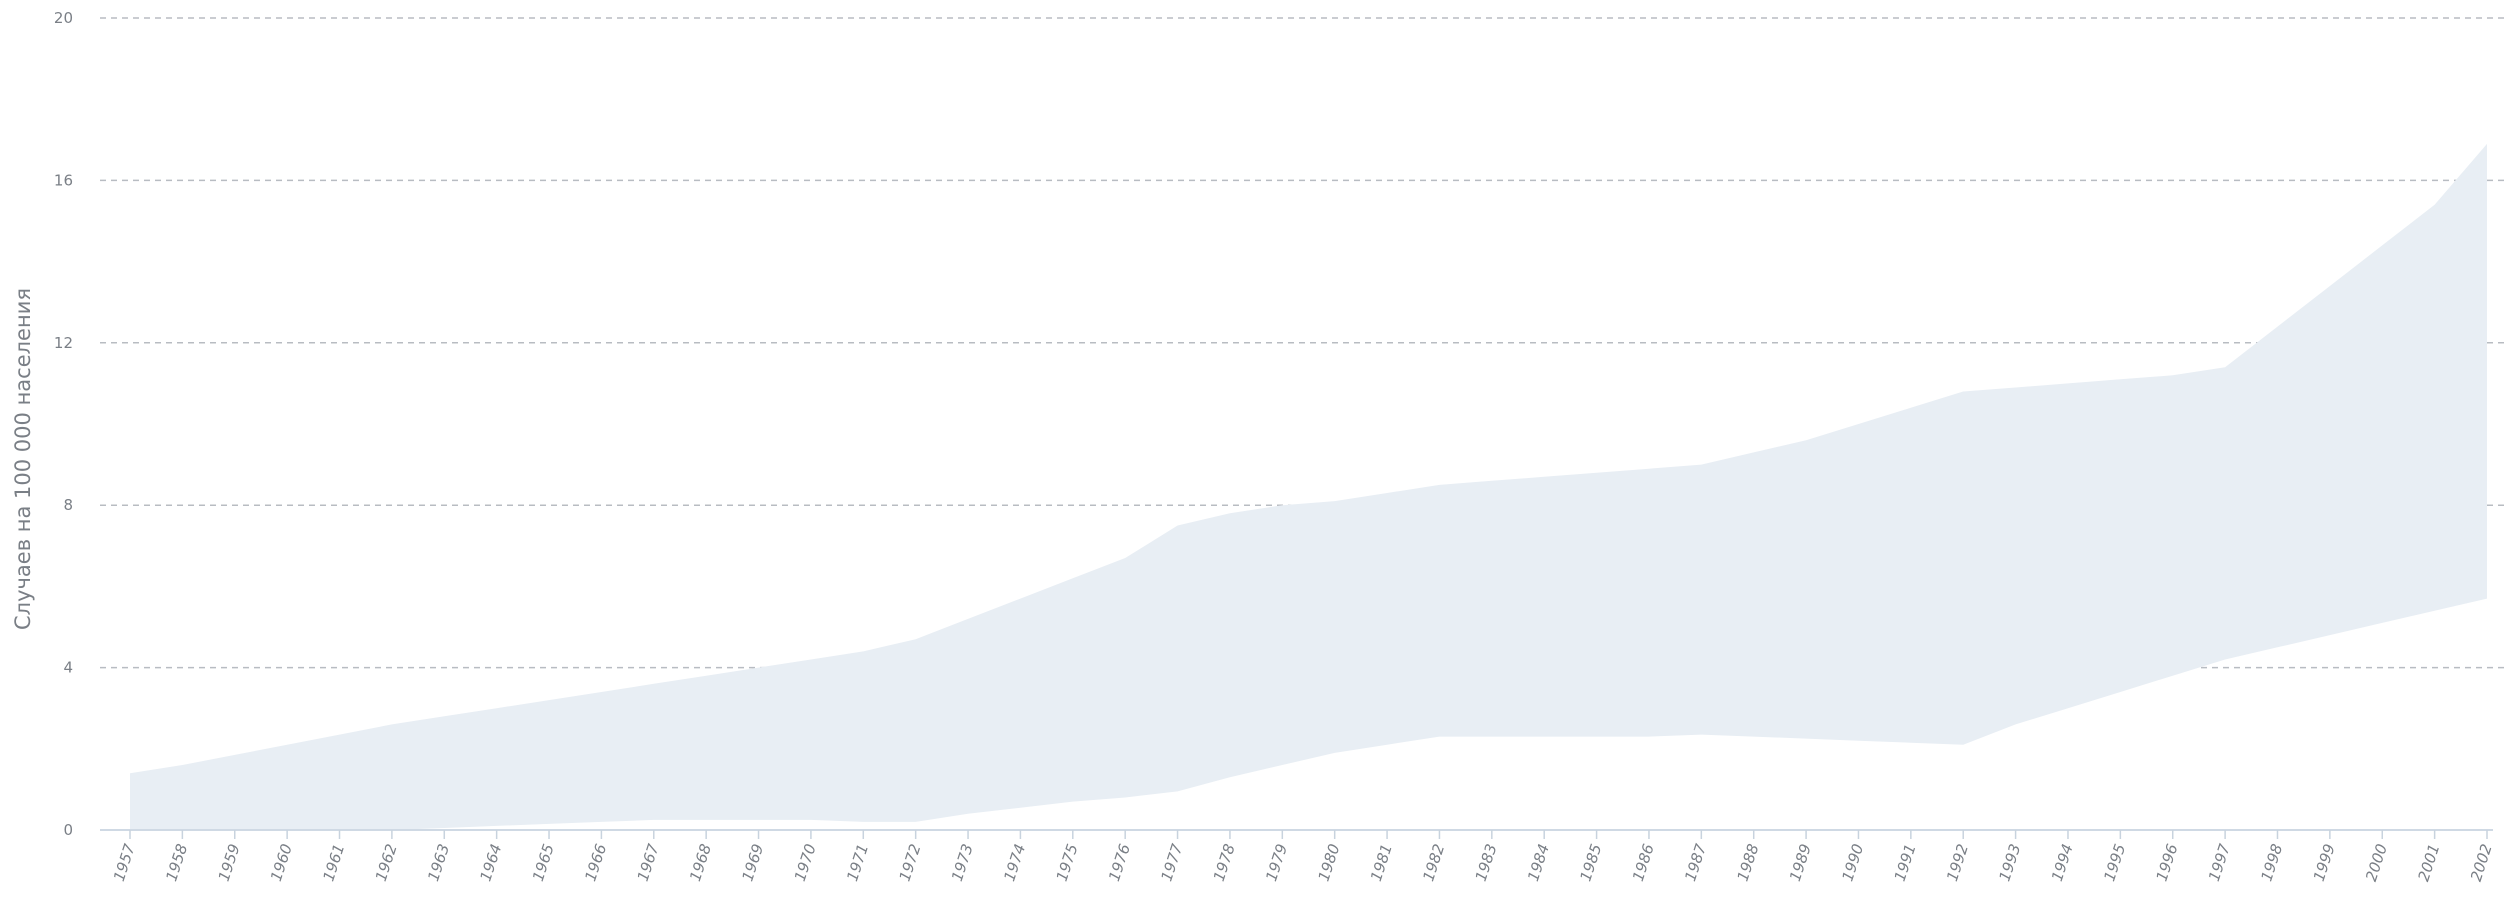  What do you see at coordinates (68, 830) in the screenshot?
I see `y-tick-label-0: 0` at bounding box center [68, 830].